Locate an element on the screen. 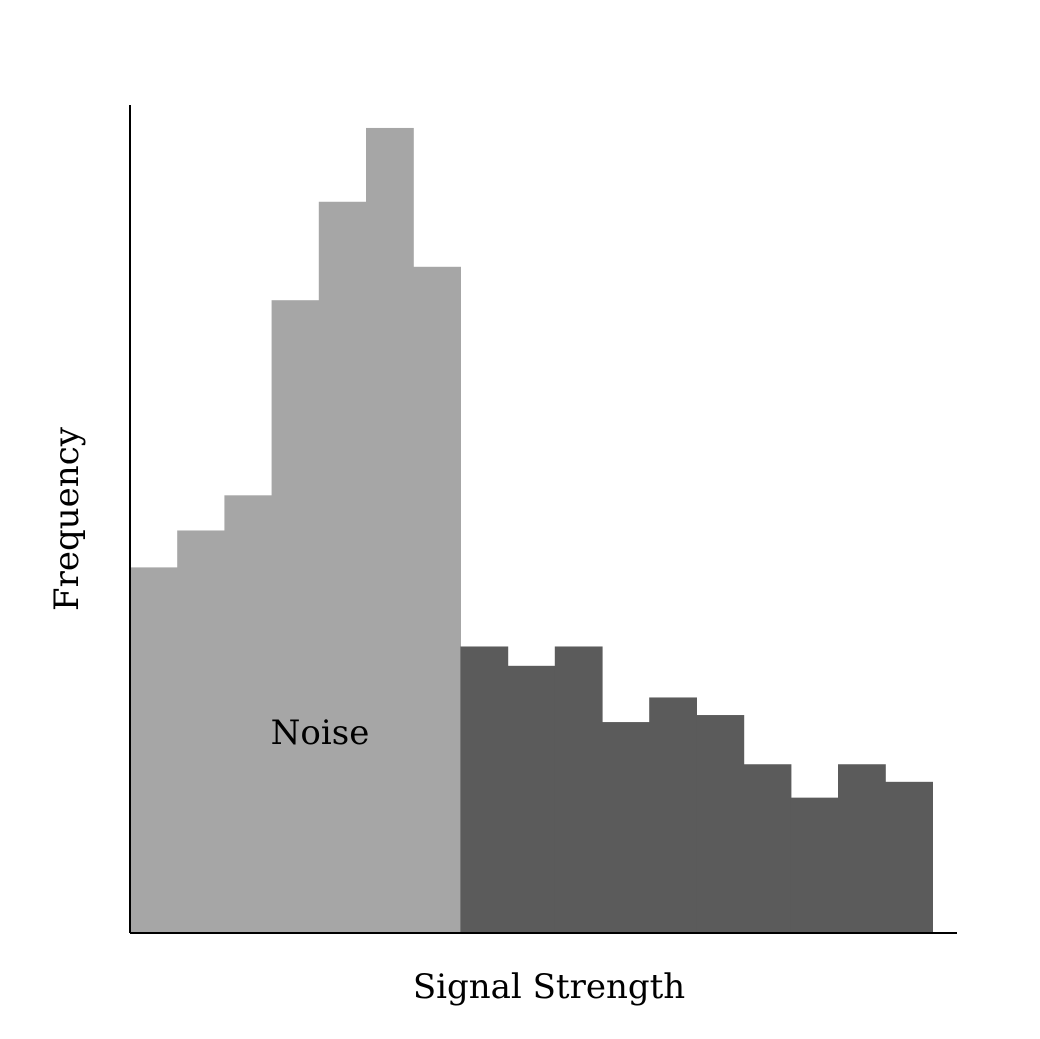  x-axis-label: Signal Strength is located at coordinates (549, 987).